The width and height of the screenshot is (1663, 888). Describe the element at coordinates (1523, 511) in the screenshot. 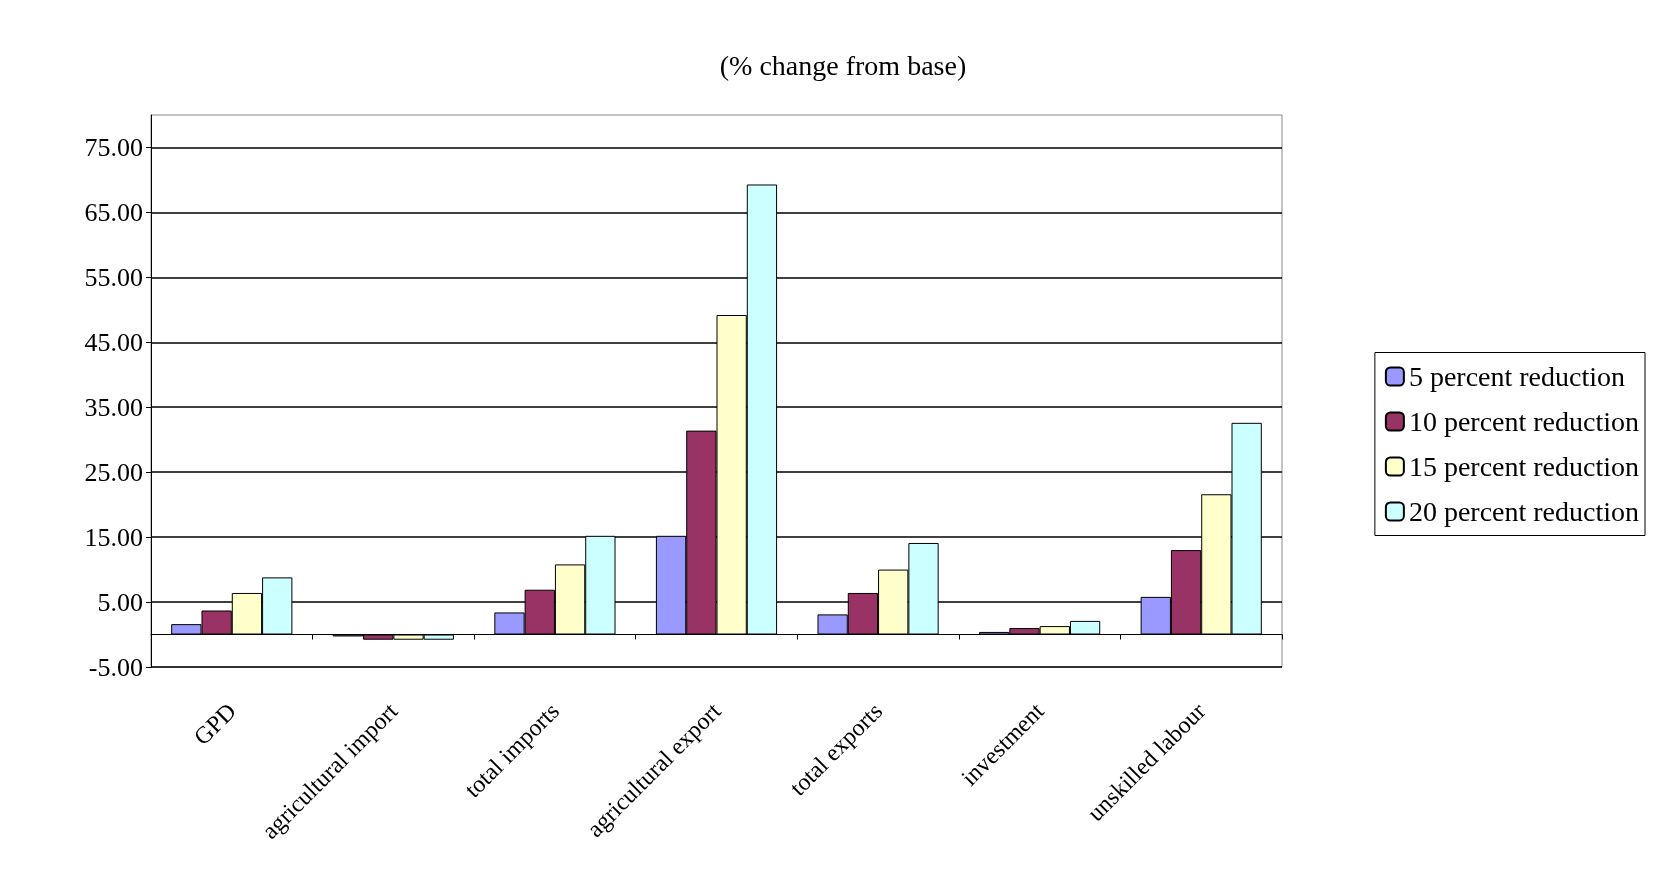

I see `legend-label: 20 percent reduction` at that location.